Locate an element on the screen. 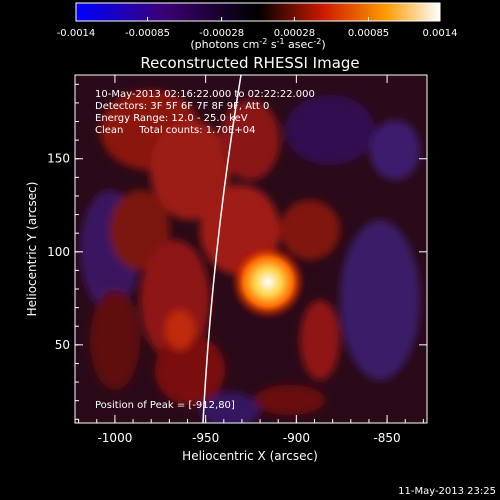  colorbar-strip is located at coordinates (258, 12).